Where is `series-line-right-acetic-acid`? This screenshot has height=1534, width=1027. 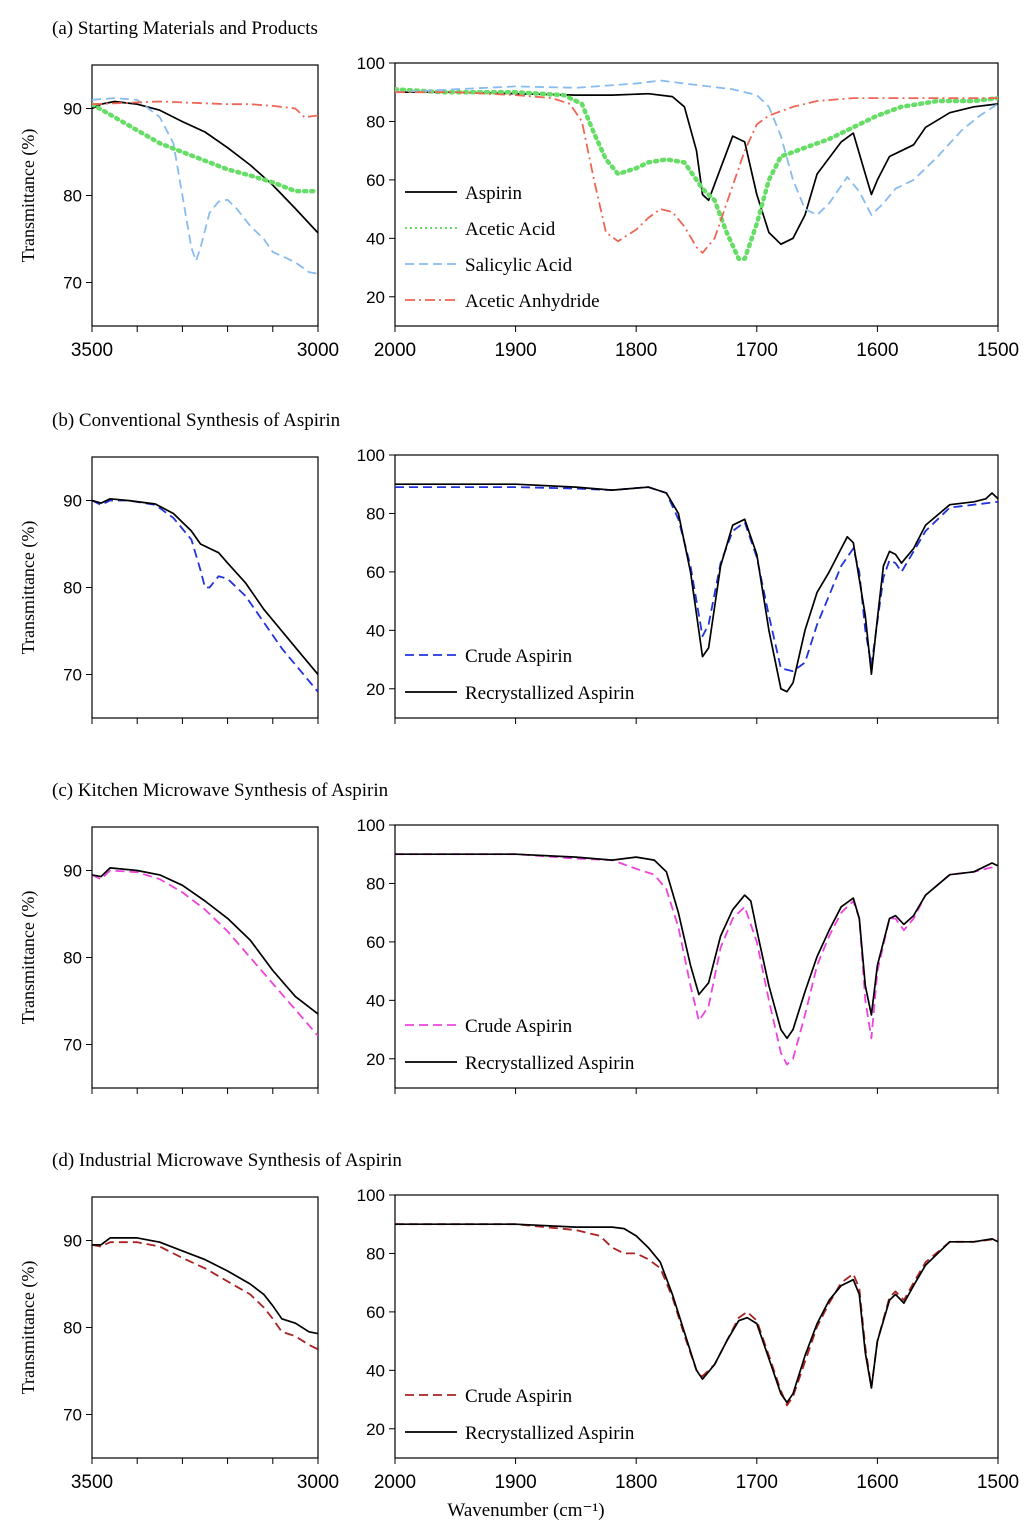
series-line-right-acetic-acid is located at coordinates (696, 174).